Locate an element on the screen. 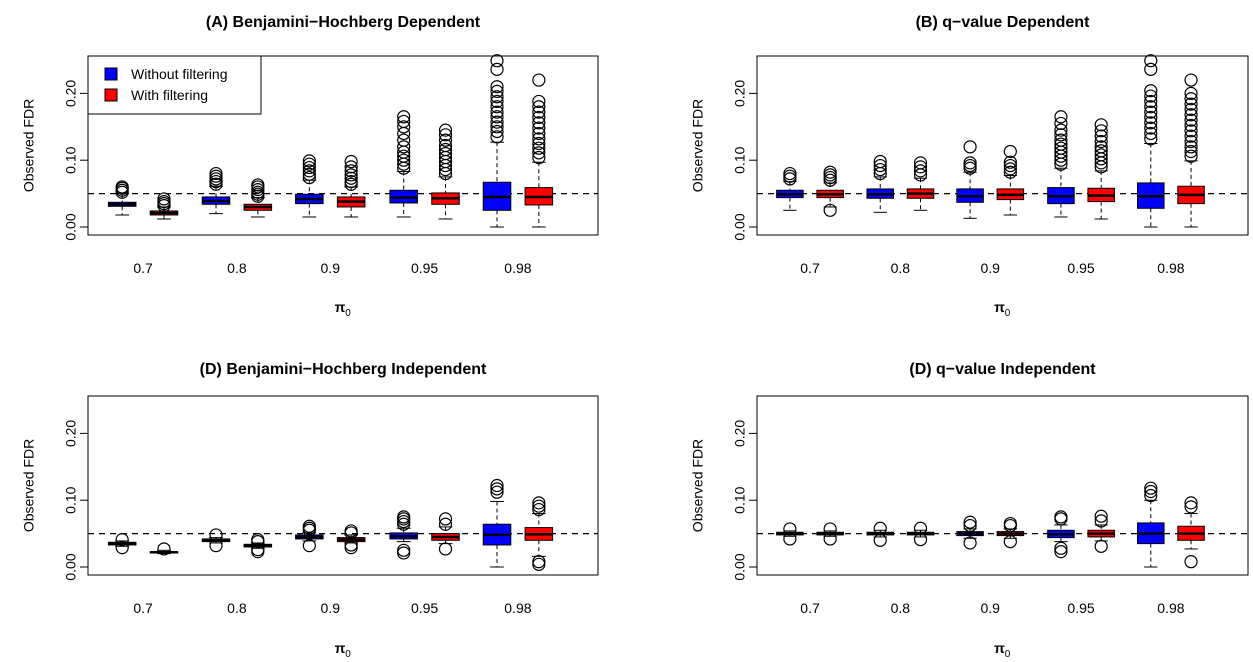 This screenshot has width=1253, height=662. legend-swatch is located at coordinates (111, 74).